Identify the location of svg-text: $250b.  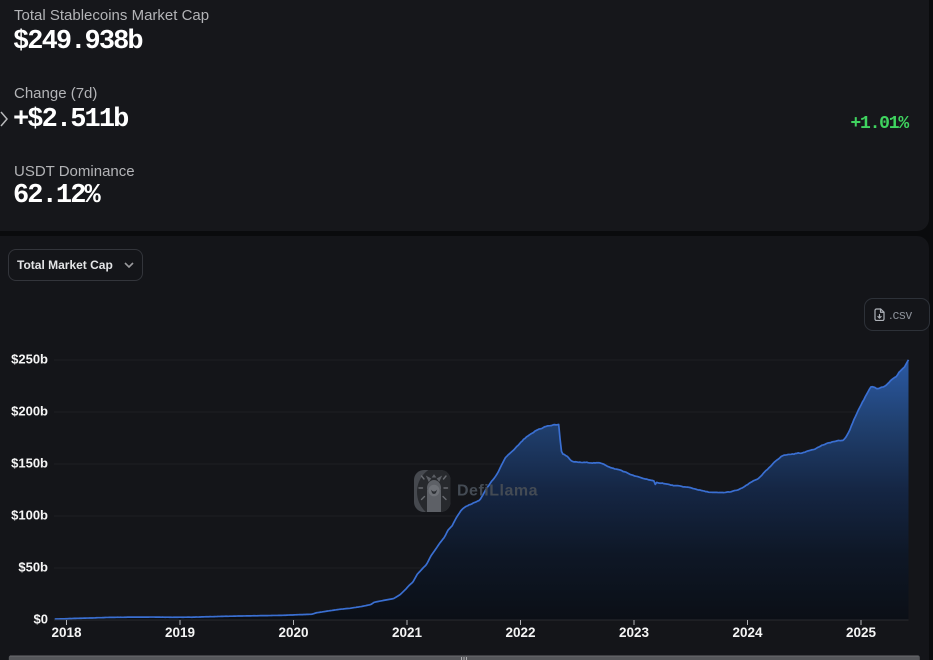
(29, 359).